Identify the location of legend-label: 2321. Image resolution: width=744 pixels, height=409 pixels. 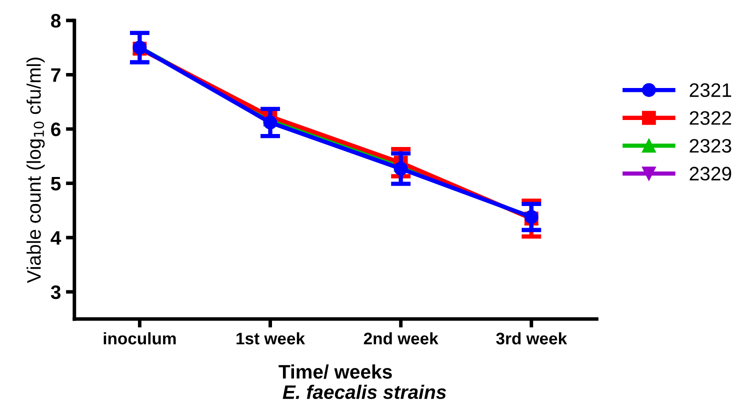
(711, 90).